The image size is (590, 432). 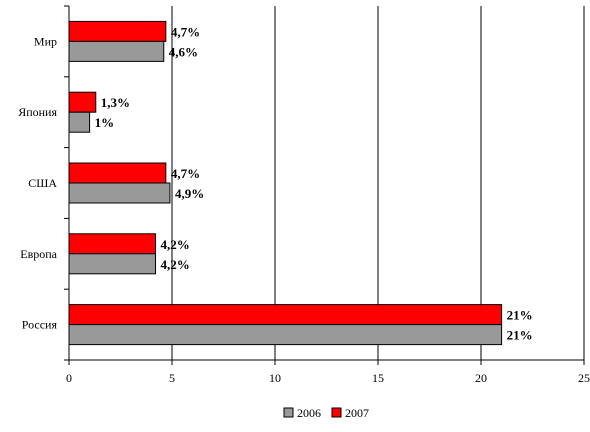 I want to click on tick-label-x-0: 0, so click(x=69, y=378).